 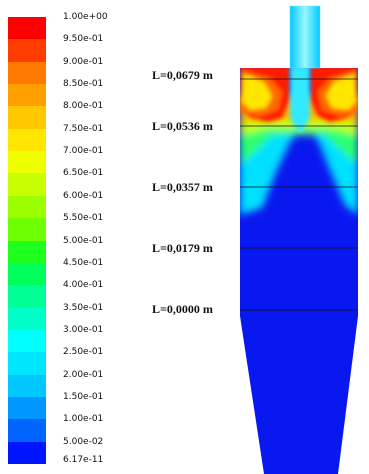 I want to click on colorbar-tick-label: 8.00e-01, so click(x=83, y=106).